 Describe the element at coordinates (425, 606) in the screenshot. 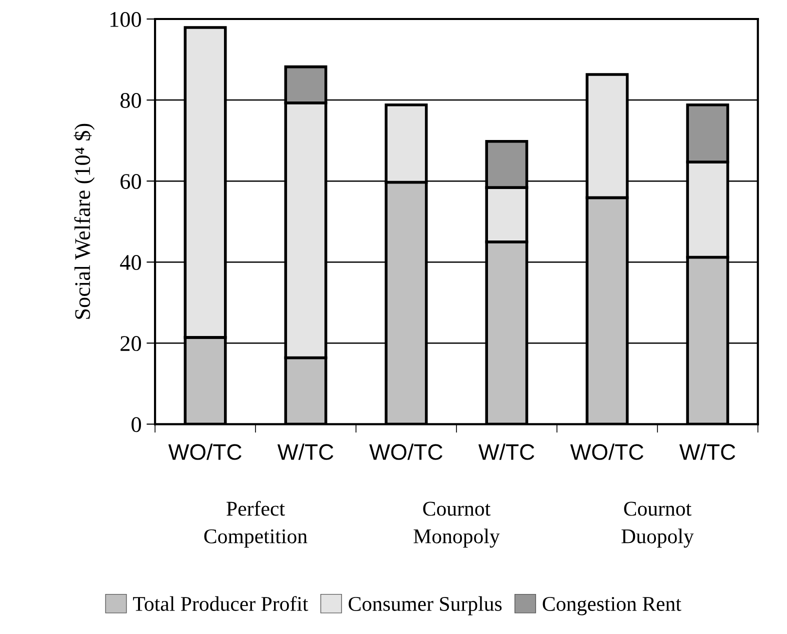

I see `legend-label: Consumer Surplus` at that location.